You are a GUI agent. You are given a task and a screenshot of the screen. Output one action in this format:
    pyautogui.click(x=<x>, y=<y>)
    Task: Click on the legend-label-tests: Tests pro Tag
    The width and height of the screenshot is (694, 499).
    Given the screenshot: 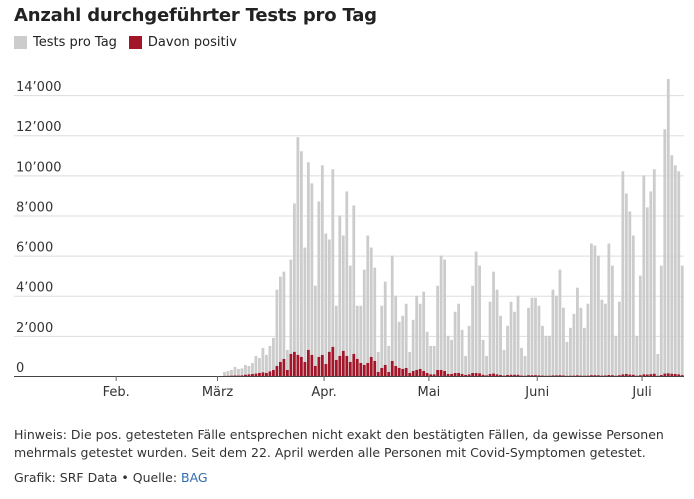 What is the action you would take?
    pyautogui.click(x=75, y=42)
    